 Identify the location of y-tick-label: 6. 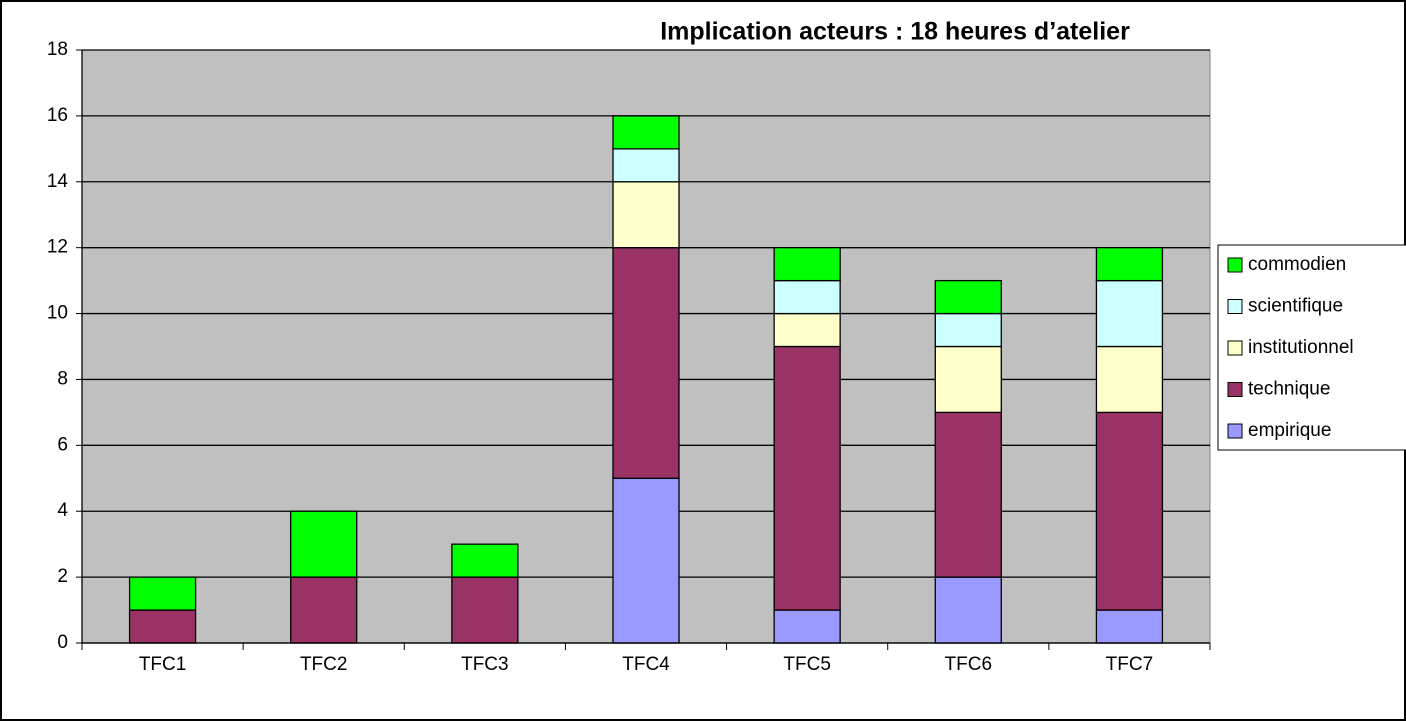
(62, 444).